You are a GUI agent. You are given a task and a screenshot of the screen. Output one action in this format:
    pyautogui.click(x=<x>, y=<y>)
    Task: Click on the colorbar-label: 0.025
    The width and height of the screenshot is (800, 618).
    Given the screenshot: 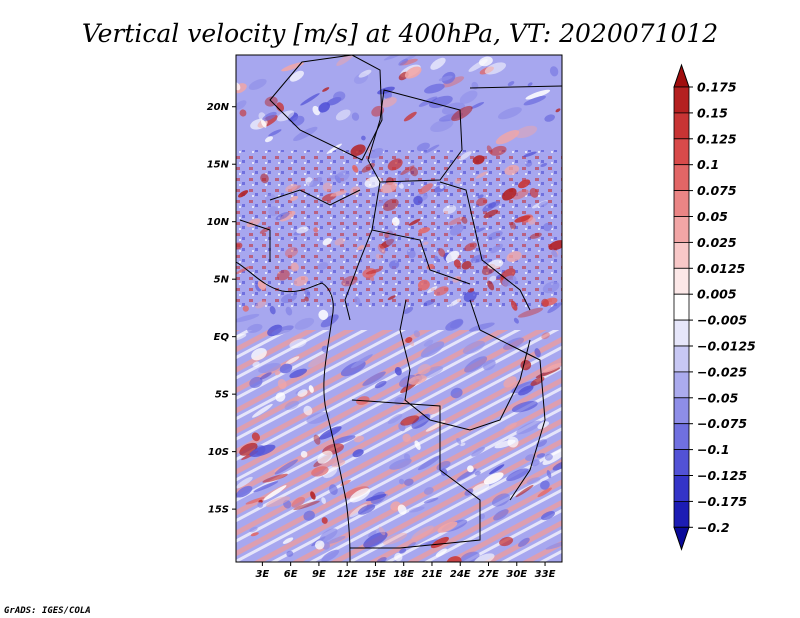 What is the action you would take?
    pyautogui.click(x=717, y=242)
    